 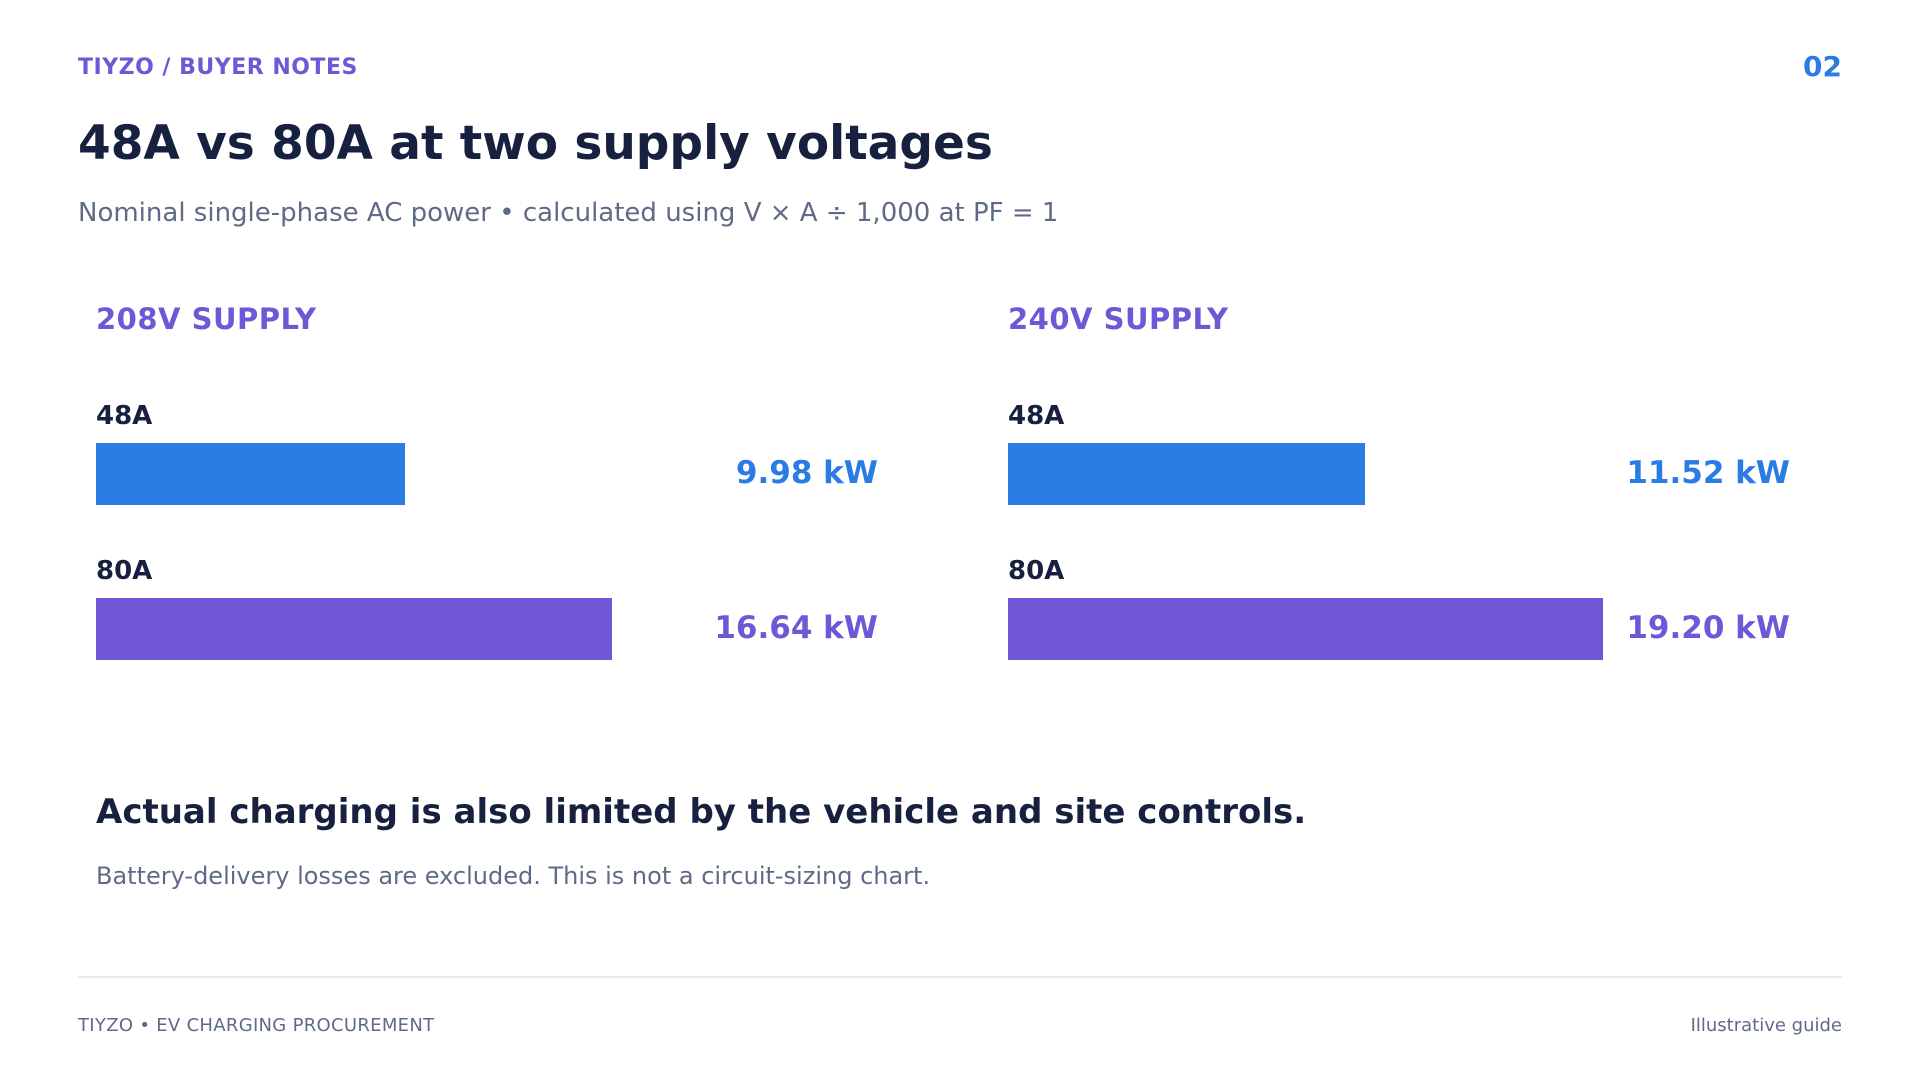 What do you see at coordinates (535, 143) in the screenshot?
I see `page-title: 48A vs 80A at two supply voltages` at bounding box center [535, 143].